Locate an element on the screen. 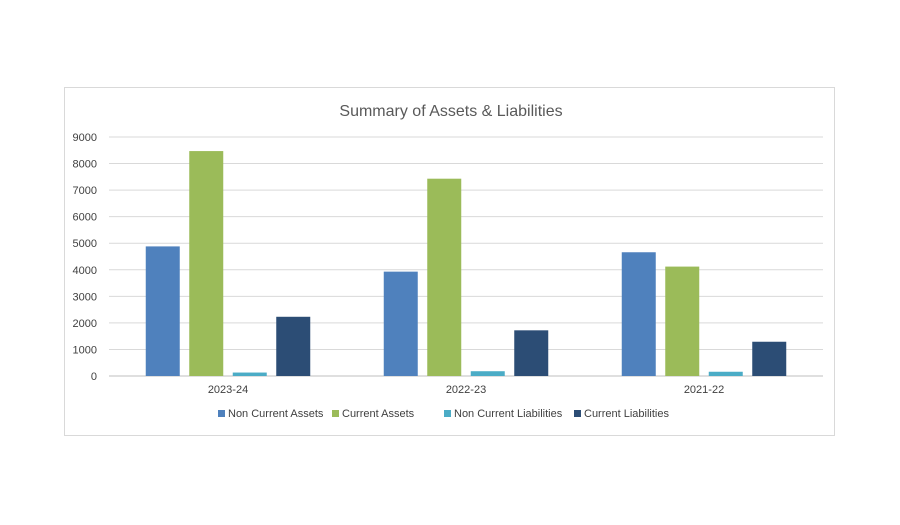  x-tick-label: 2023-24 is located at coordinates (228, 390).